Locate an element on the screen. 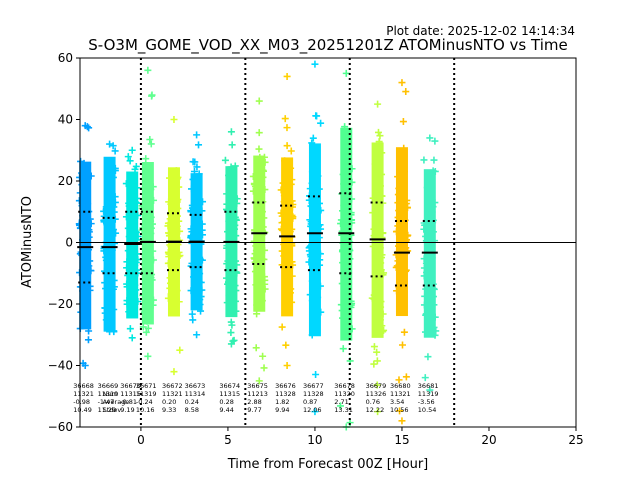  data-point-max is located at coordinates (315, 64).